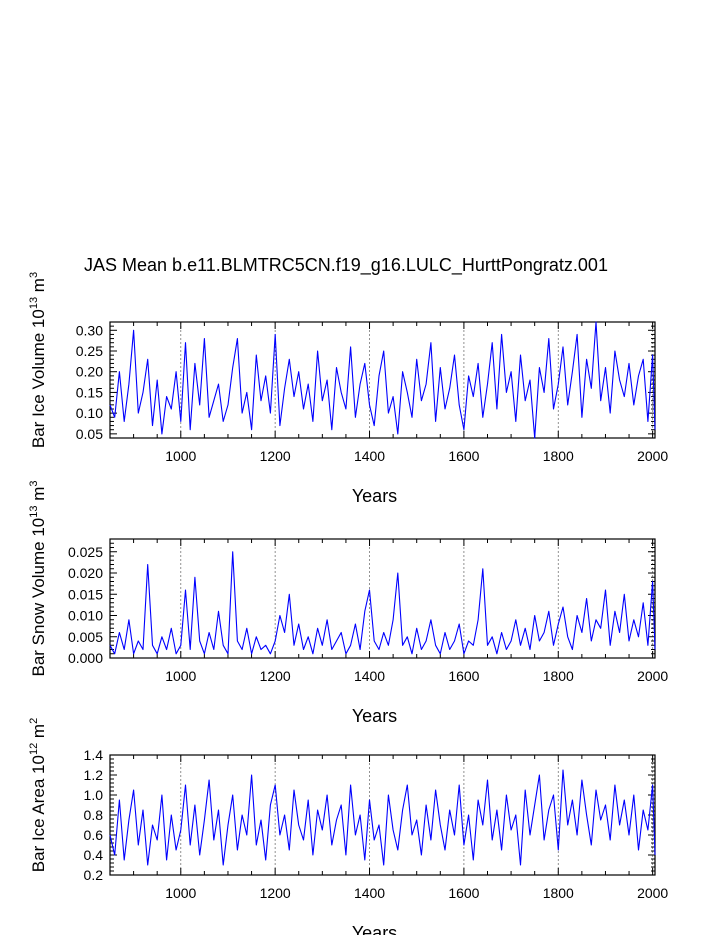 The height and width of the screenshot is (935, 723). What do you see at coordinates (85, 573) in the screenshot?
I see `y-tick-label: 0.020` at bounding box center [85, 573].